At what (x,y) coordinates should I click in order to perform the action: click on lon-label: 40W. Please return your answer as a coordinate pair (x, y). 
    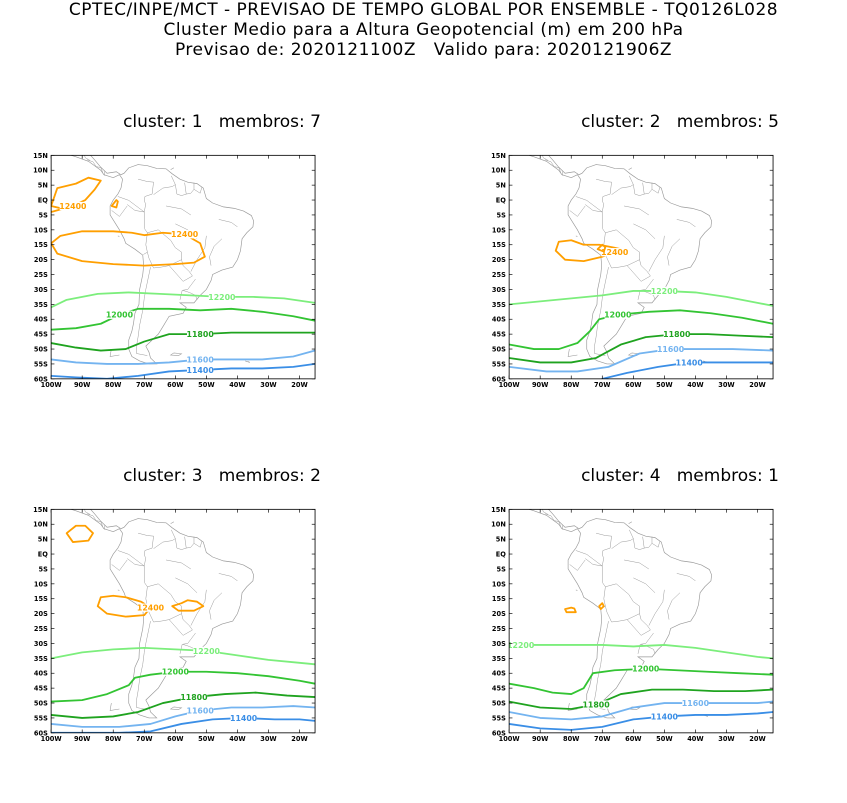
    Looking at the image, I should click on (695, 385).